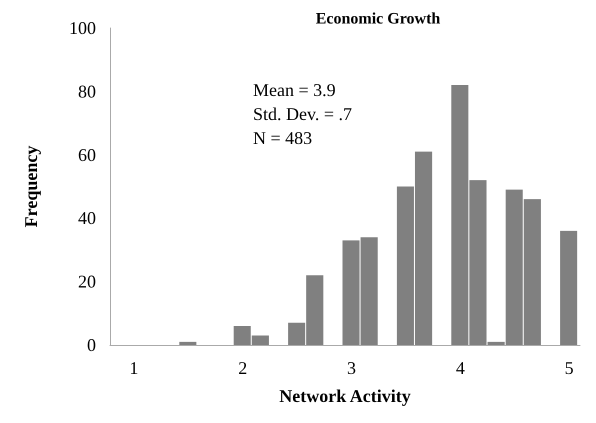 This screenshot has height=423, width=596. What do you see at coordinates (569, 368) in the screenshot?
I see `x-tick-label: 5` at bounding box center [569, 368].